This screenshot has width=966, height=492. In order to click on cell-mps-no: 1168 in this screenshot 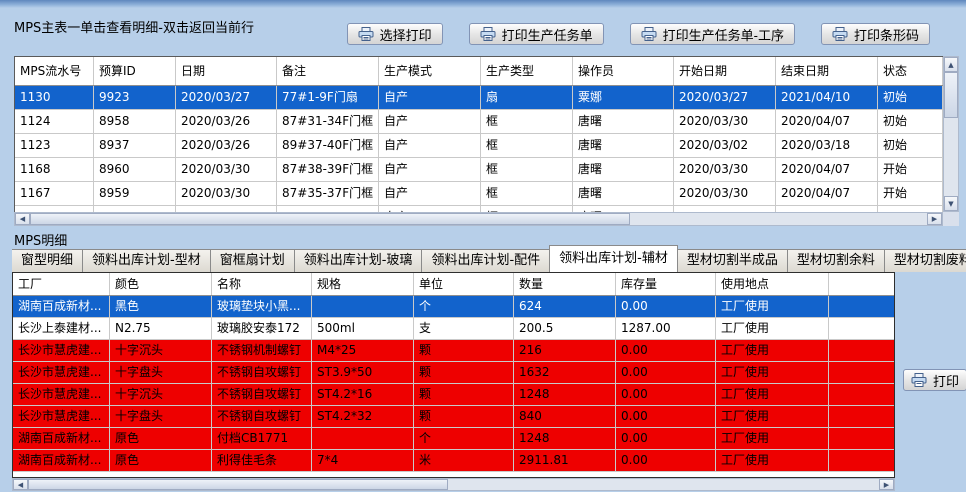, I will do `click(54, 169)`.